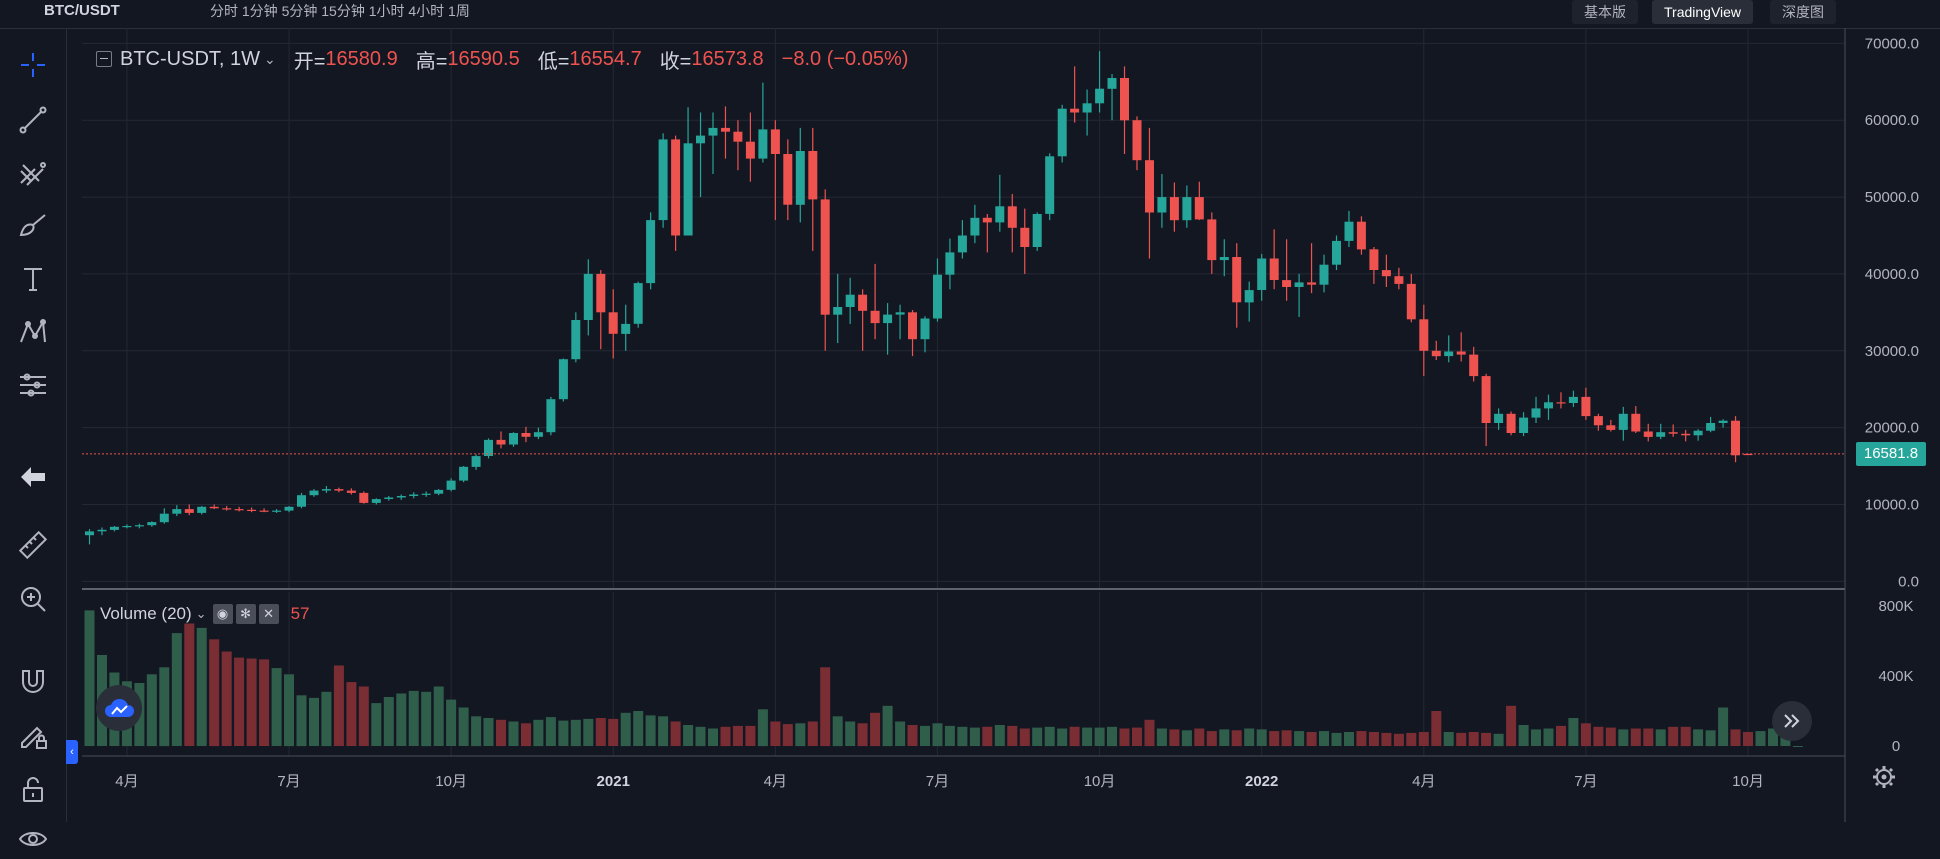 This screenshot has width=1940, height=859. I want to click on magnet-icon, so click(33, 681).